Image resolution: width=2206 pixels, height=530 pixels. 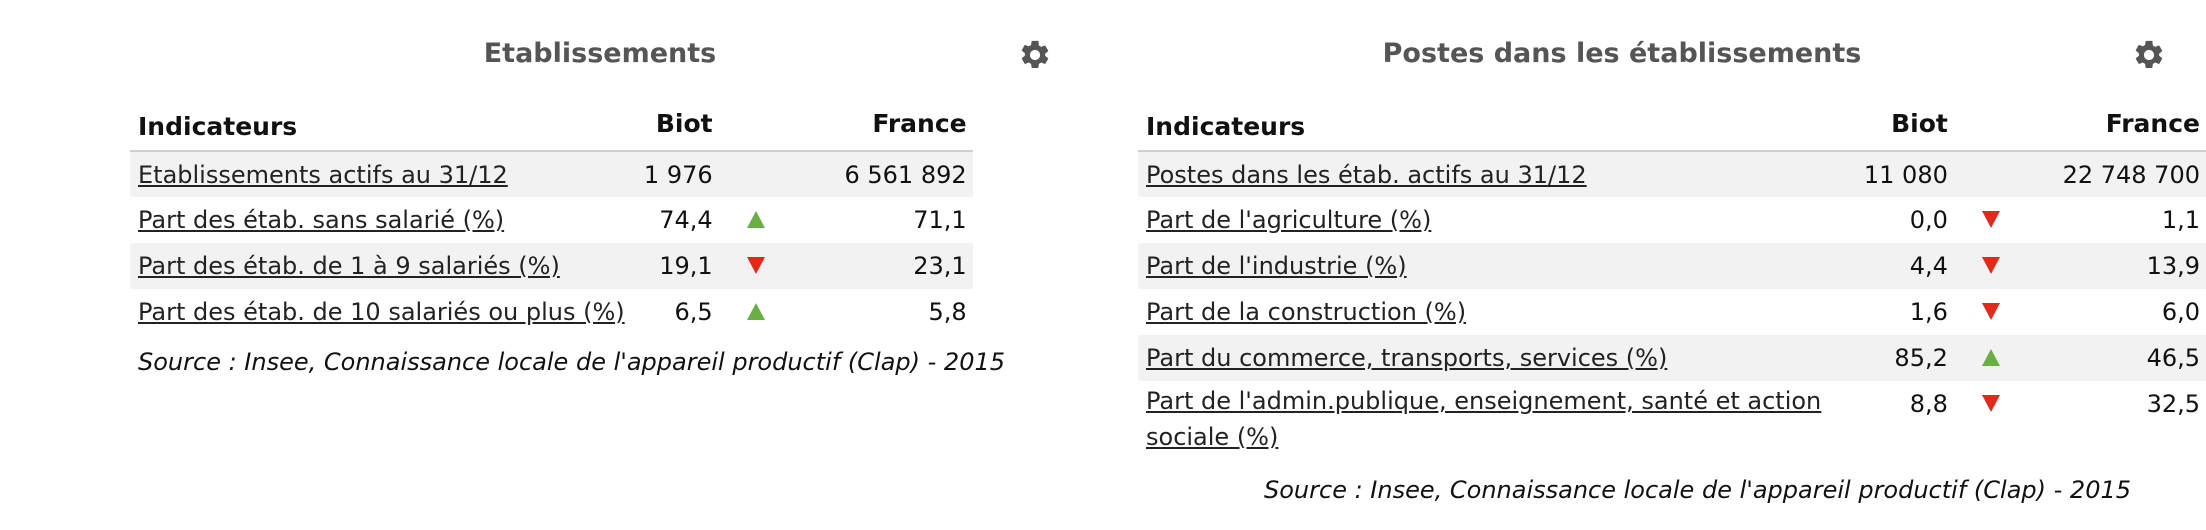 What do you see at coordinates (1928, 312) in the screenshot?
I see `biot-value: 1,6` at bounding box center [1928, 312].